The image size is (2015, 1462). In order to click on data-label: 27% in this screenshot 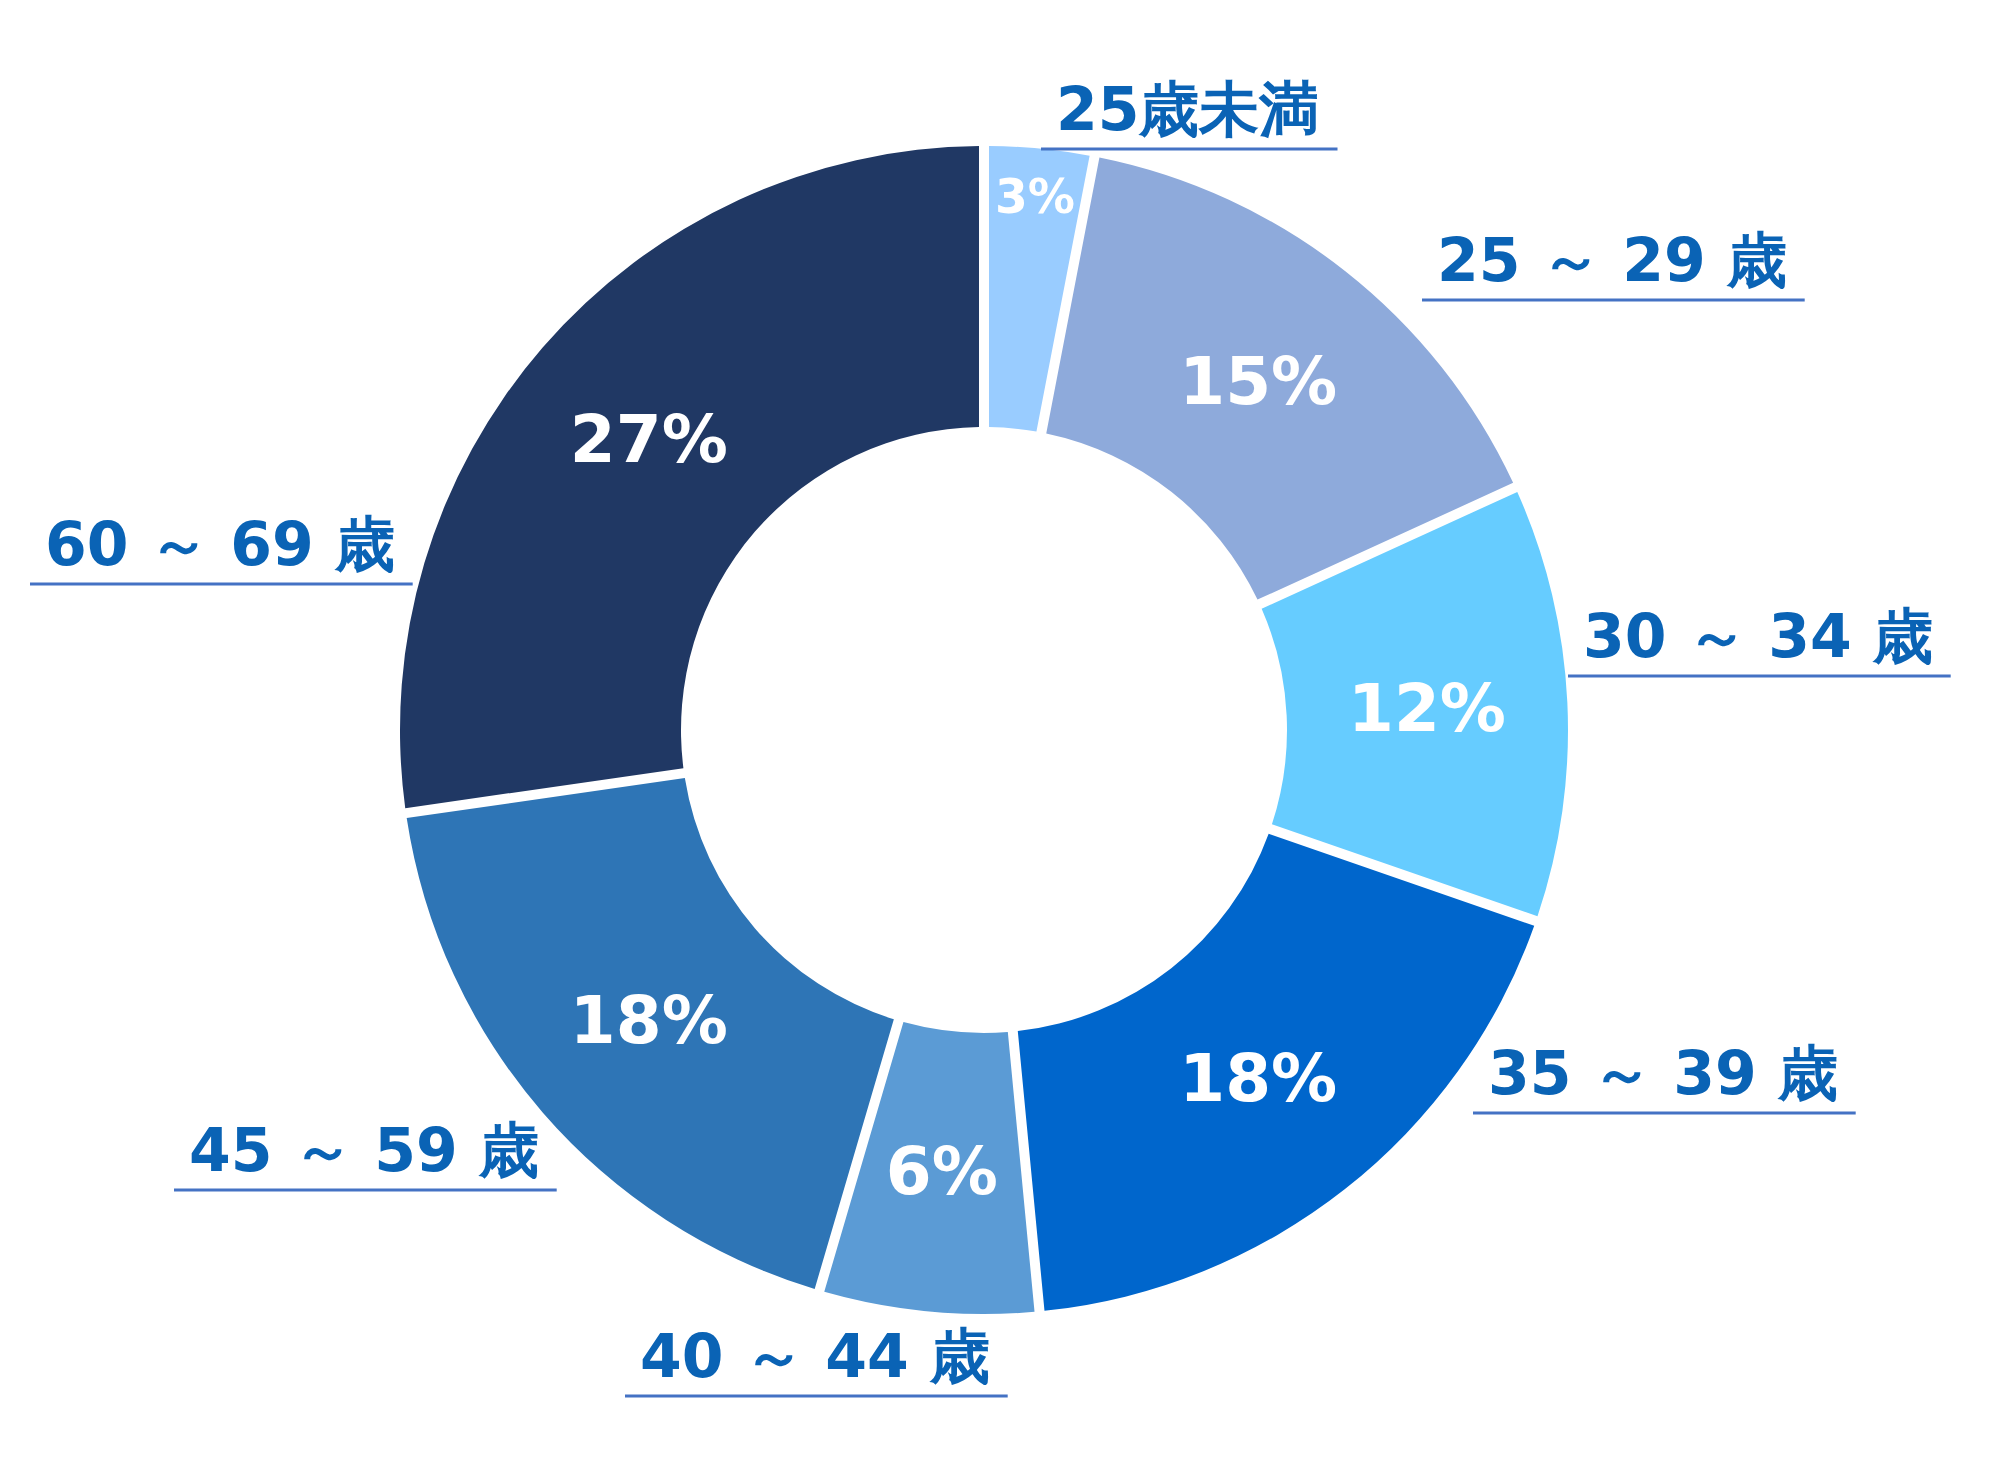, I will do `click(648, 440)`.